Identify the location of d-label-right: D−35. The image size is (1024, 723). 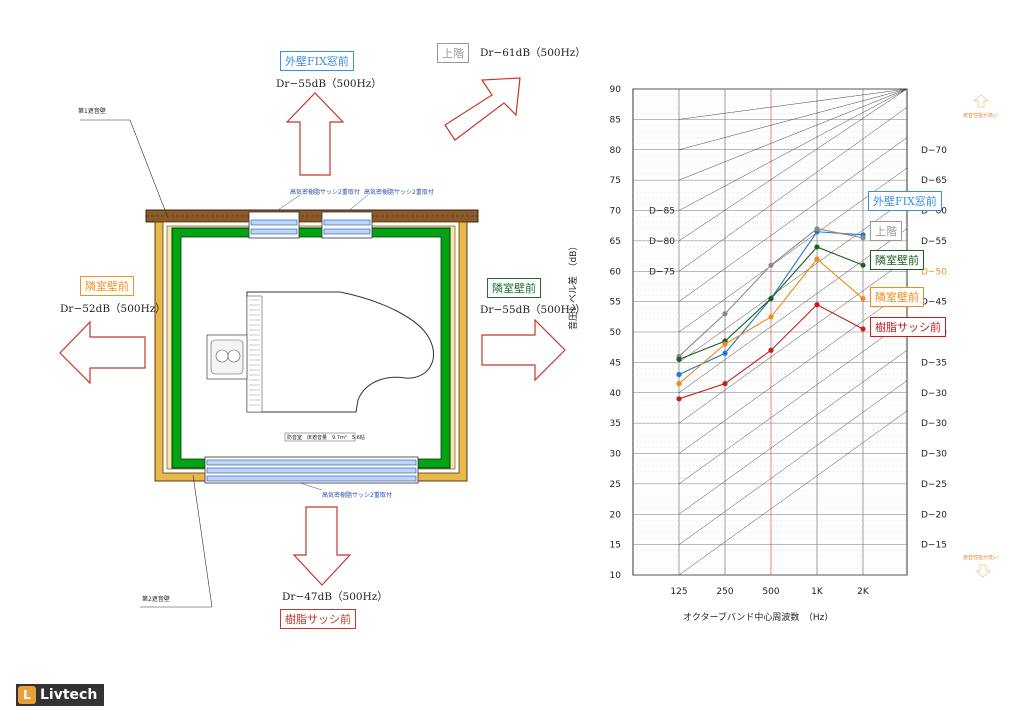
(934, 363).